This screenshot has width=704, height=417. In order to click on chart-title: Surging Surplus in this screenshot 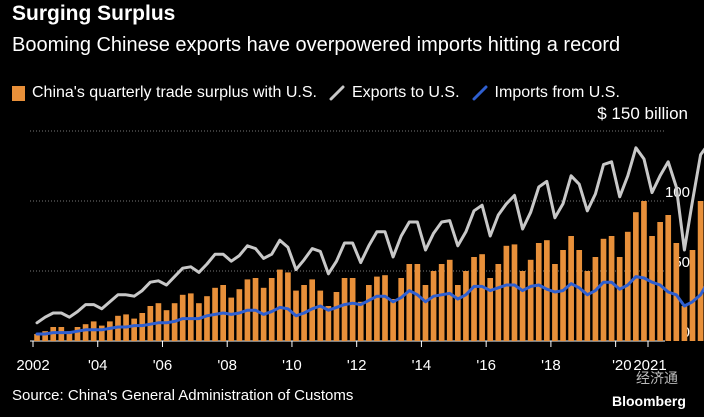, I will do `click(94, 13)`.